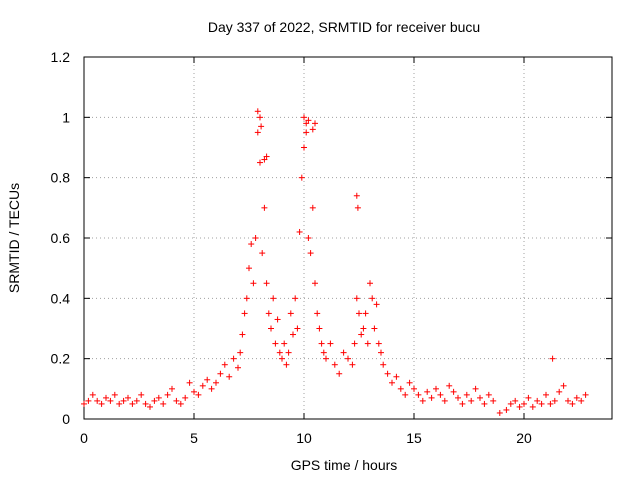  I want to click on y-tick-label: 0, so click(66, 419).